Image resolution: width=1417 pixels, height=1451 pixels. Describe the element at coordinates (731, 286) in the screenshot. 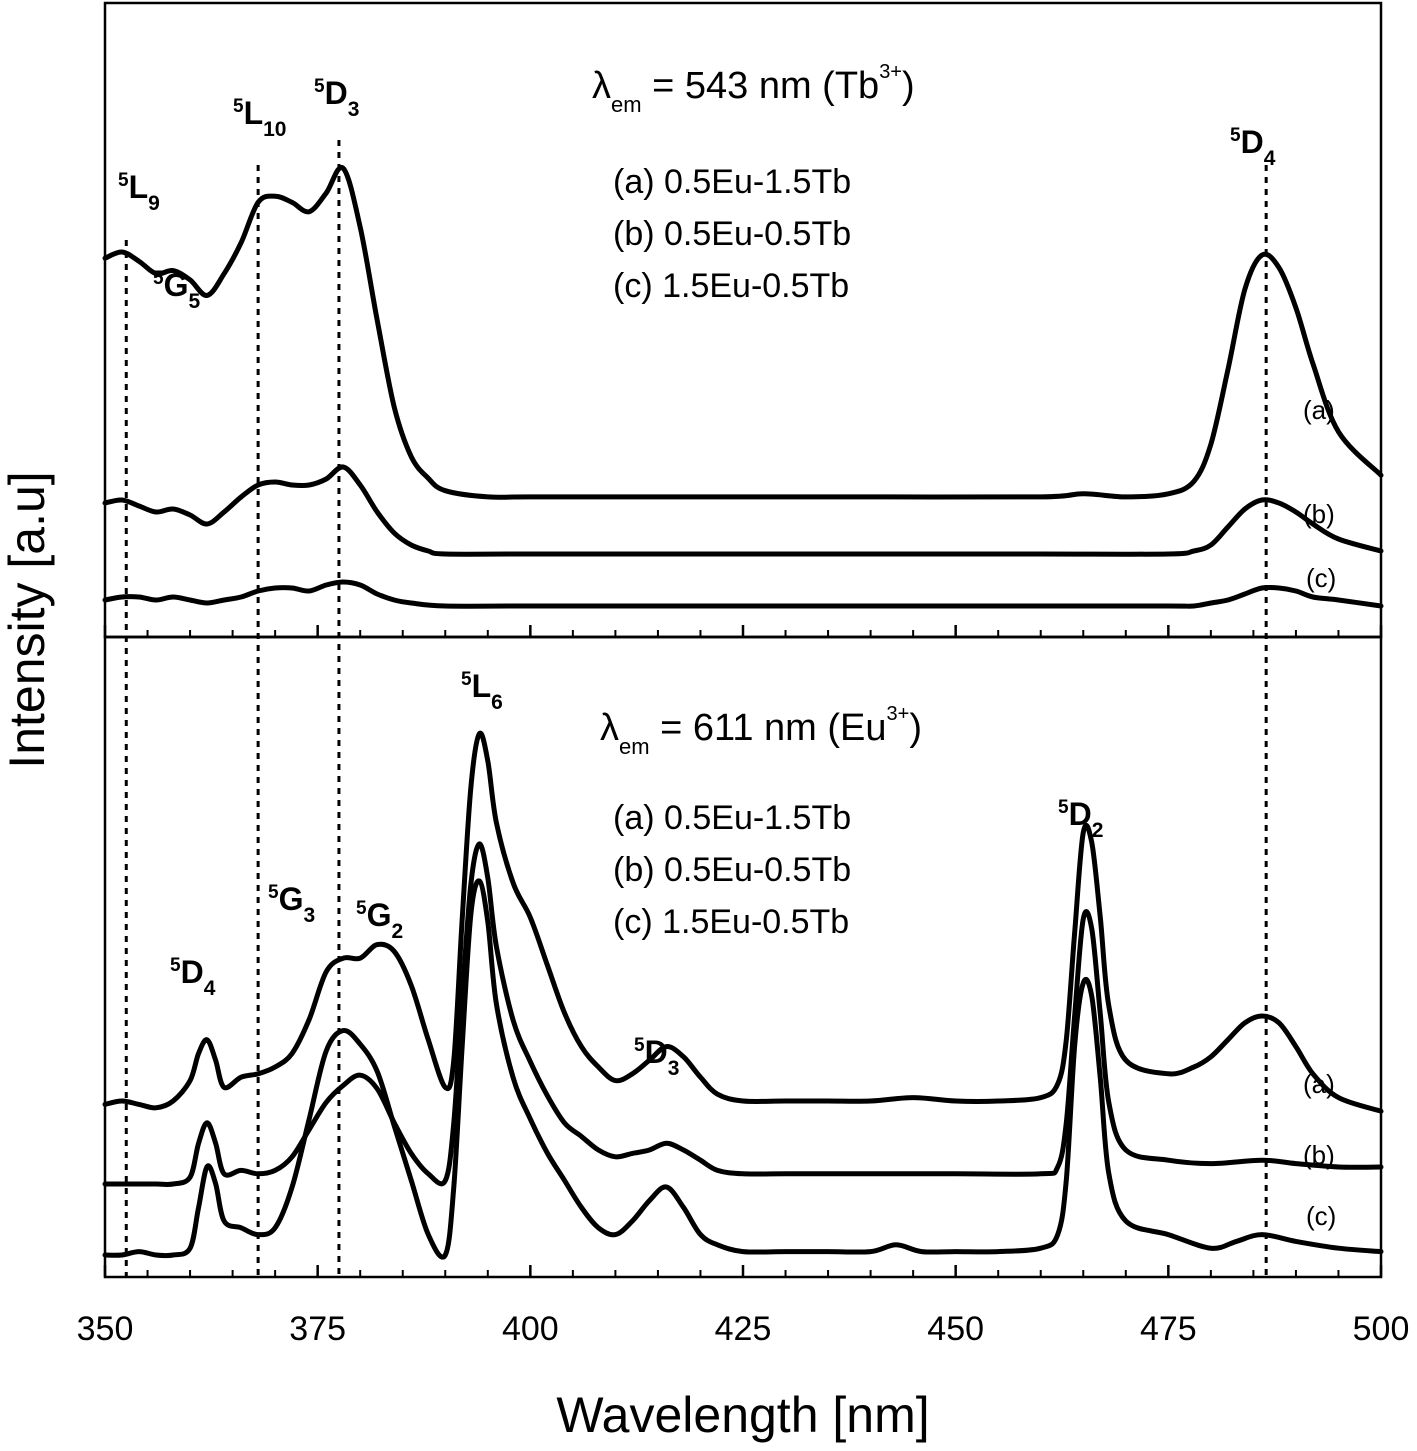

I see `top-legend-c: (c) 1.5Eu-0.5Tb` at that location.